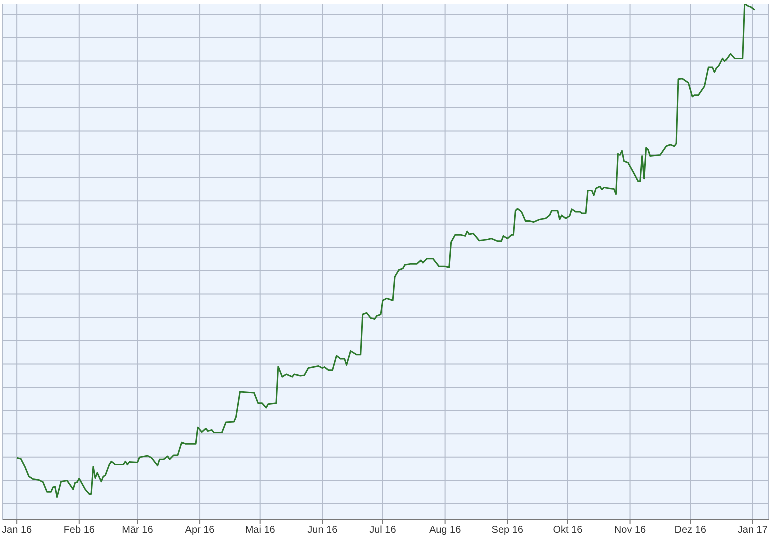 Image resolution: width=772 pixels, height=547 pixels. What do you see at coordinates (383, 530) in the screenshot?
I see `x-tick-label: Jul 16` at bounding box center [383, 530].